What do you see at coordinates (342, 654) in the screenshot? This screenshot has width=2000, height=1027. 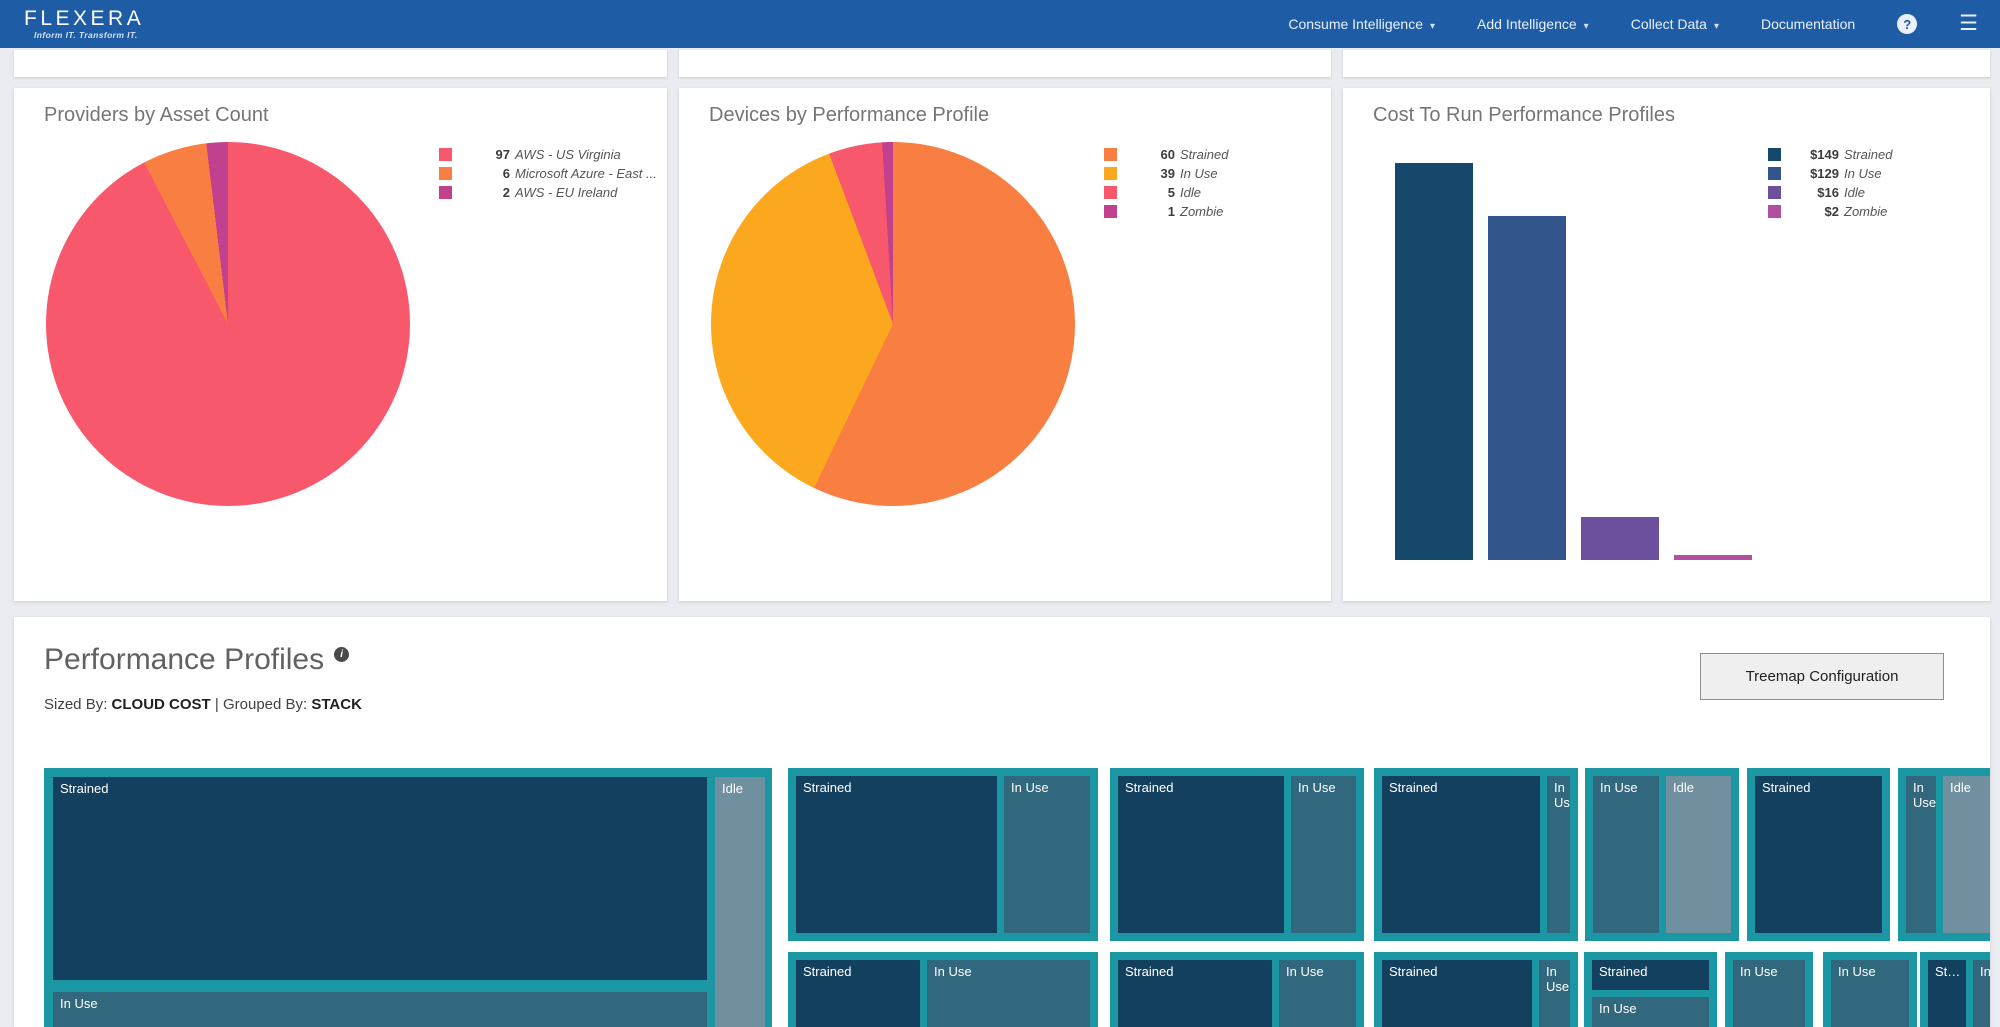 I see `info-icon: i` at bounding box center [342, 654].